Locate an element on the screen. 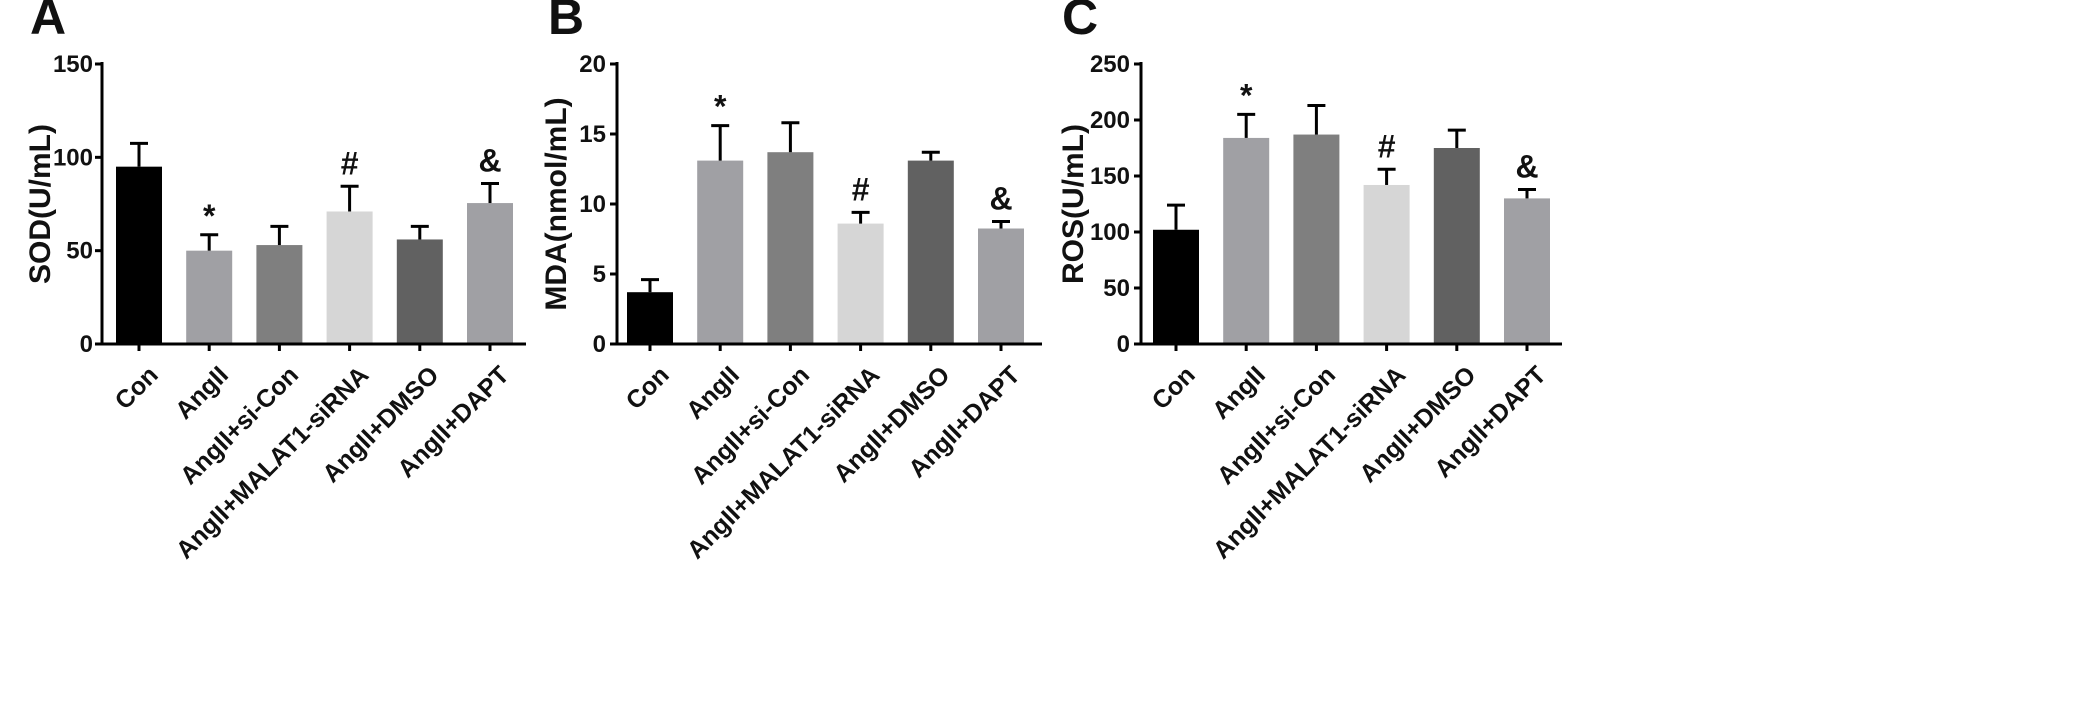  y-tick-label: 250 is located at coordinates (1110, 64).